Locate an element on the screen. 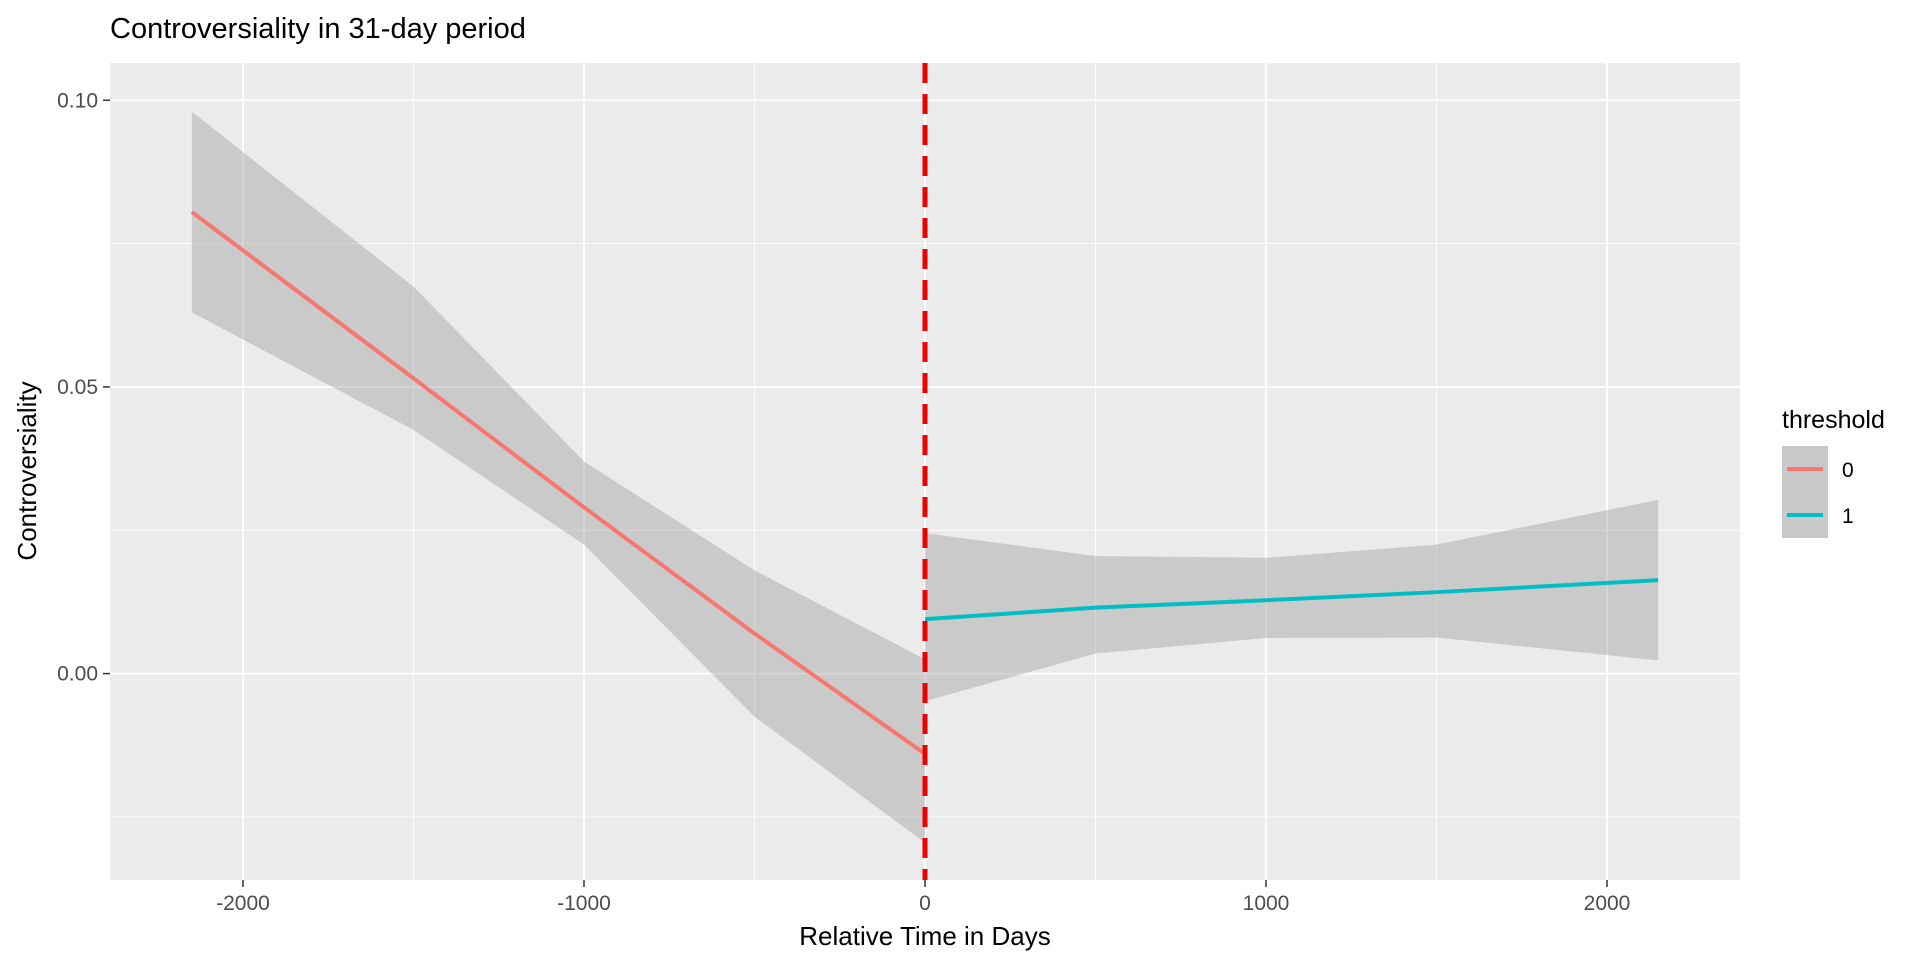 This screenshot has height=960, width=1920. x-axis-label: Relative Time in Days is located at coordinates (924, 936).